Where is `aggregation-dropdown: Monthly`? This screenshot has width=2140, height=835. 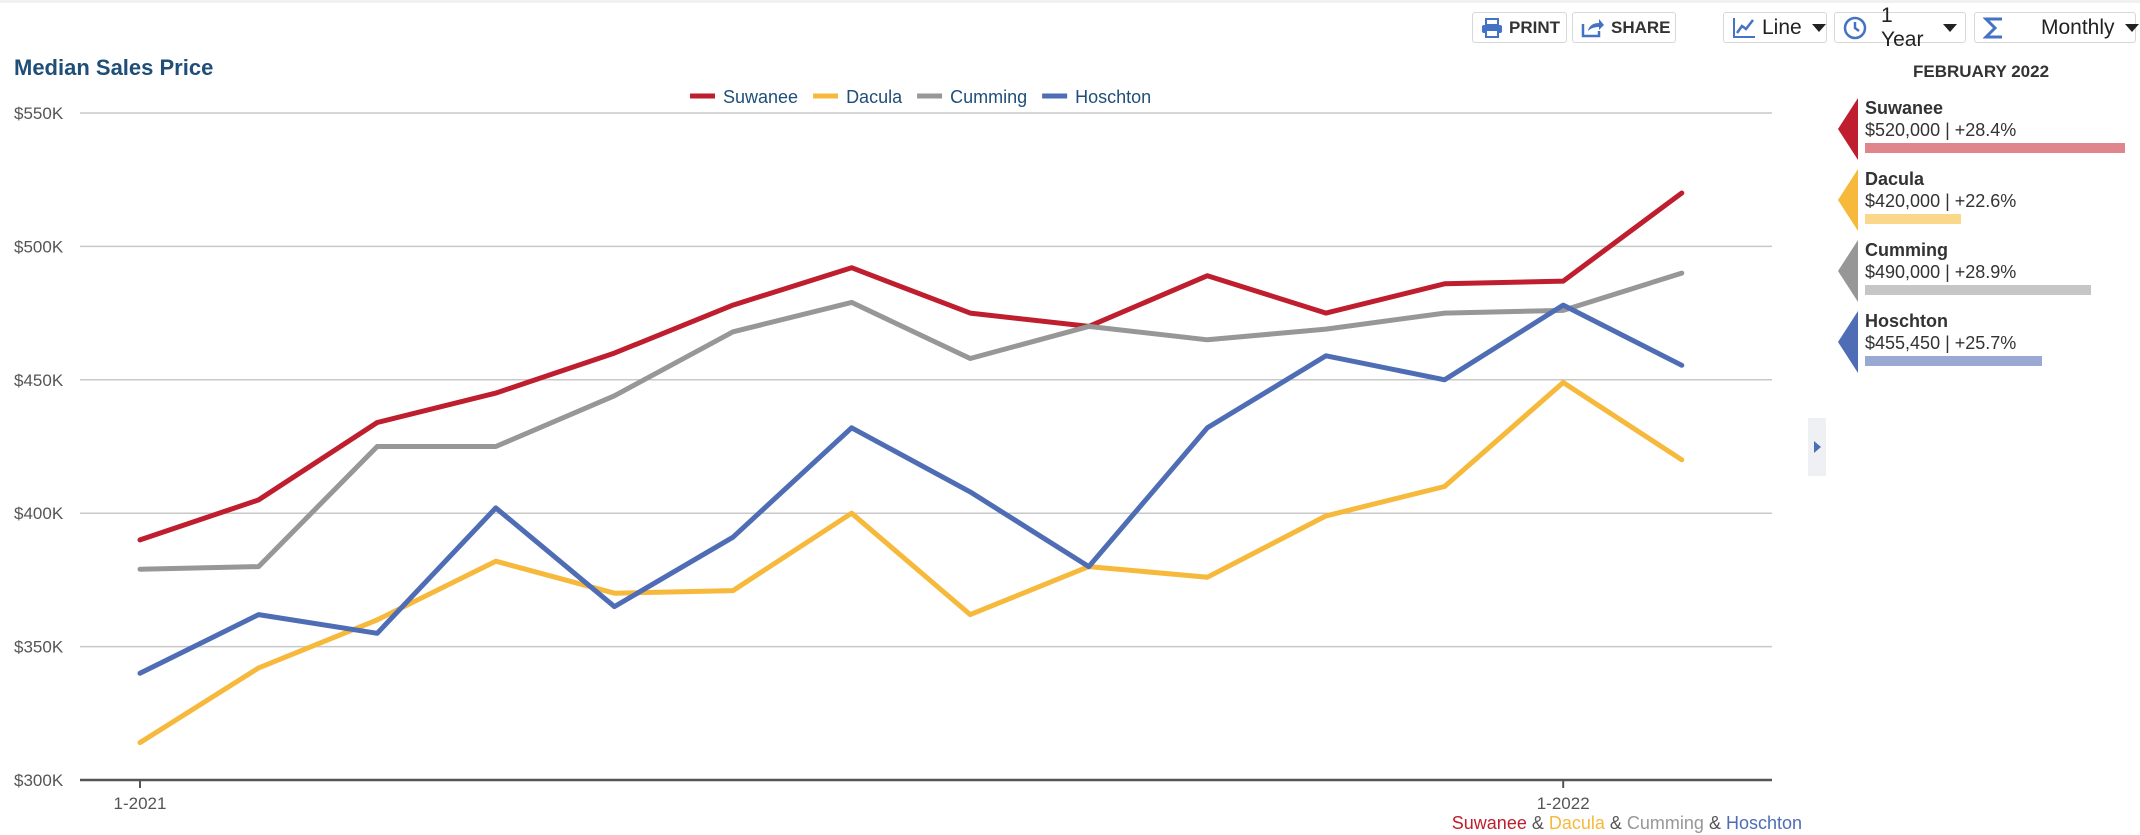 aggregation-dropdown: Monthly is located at coordinates (2056, 27).